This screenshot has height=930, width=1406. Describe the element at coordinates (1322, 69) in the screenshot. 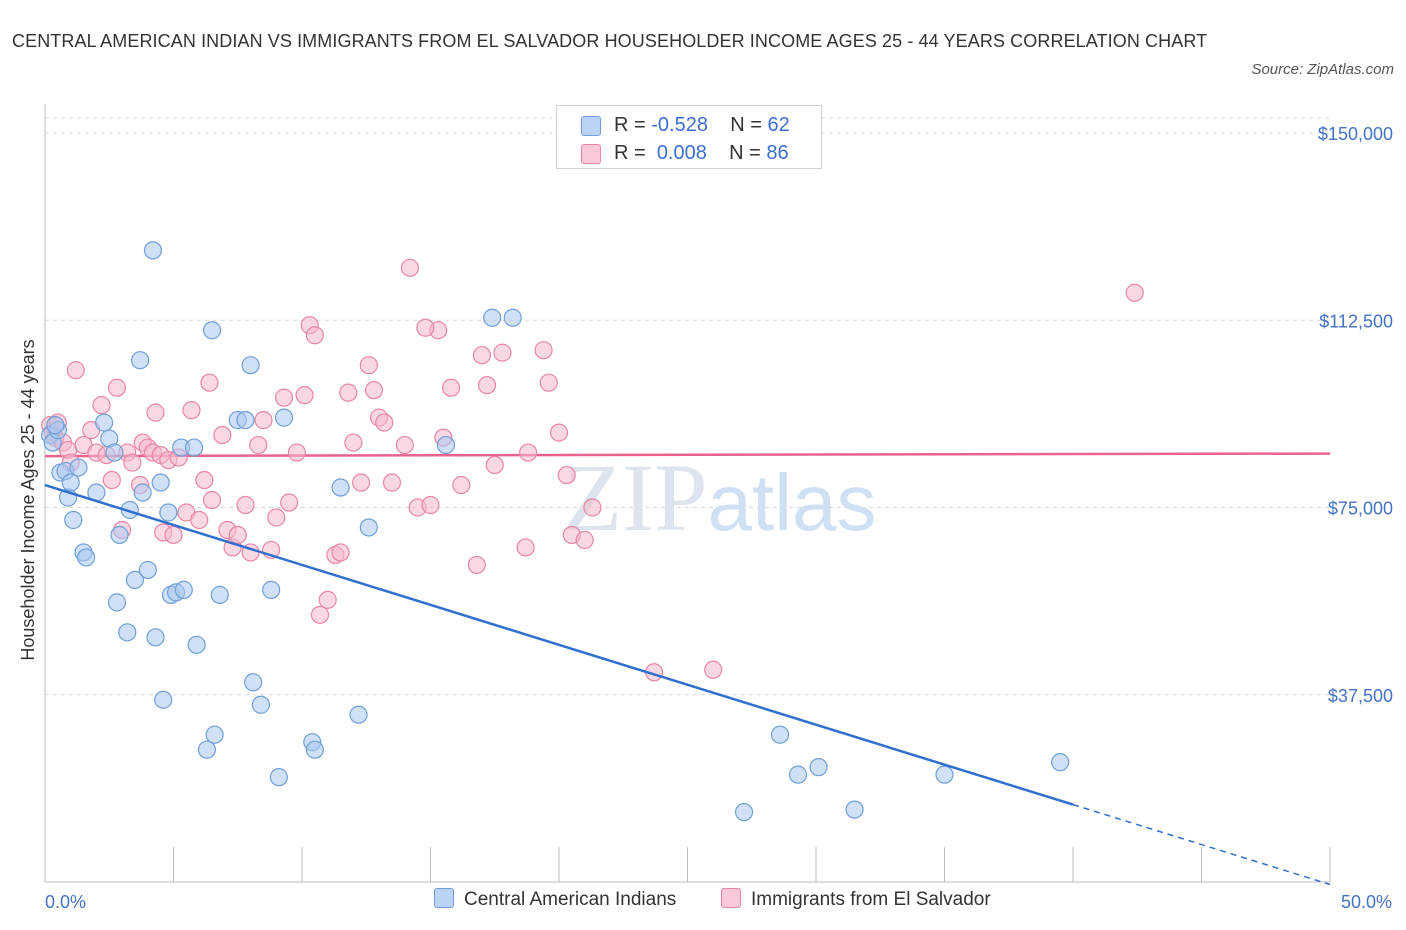

I see `source-label: Source: ZipAtlas.com` at that location.